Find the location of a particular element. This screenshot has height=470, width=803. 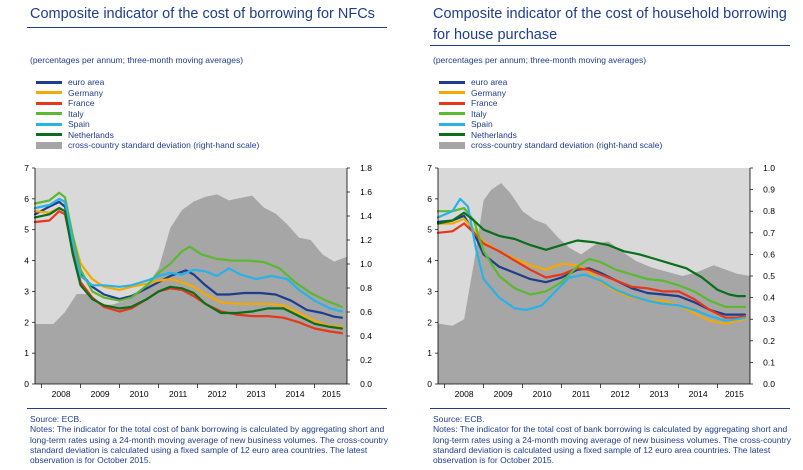

y-tick-label-right: 0.0 is located at coordinates (769, 384).